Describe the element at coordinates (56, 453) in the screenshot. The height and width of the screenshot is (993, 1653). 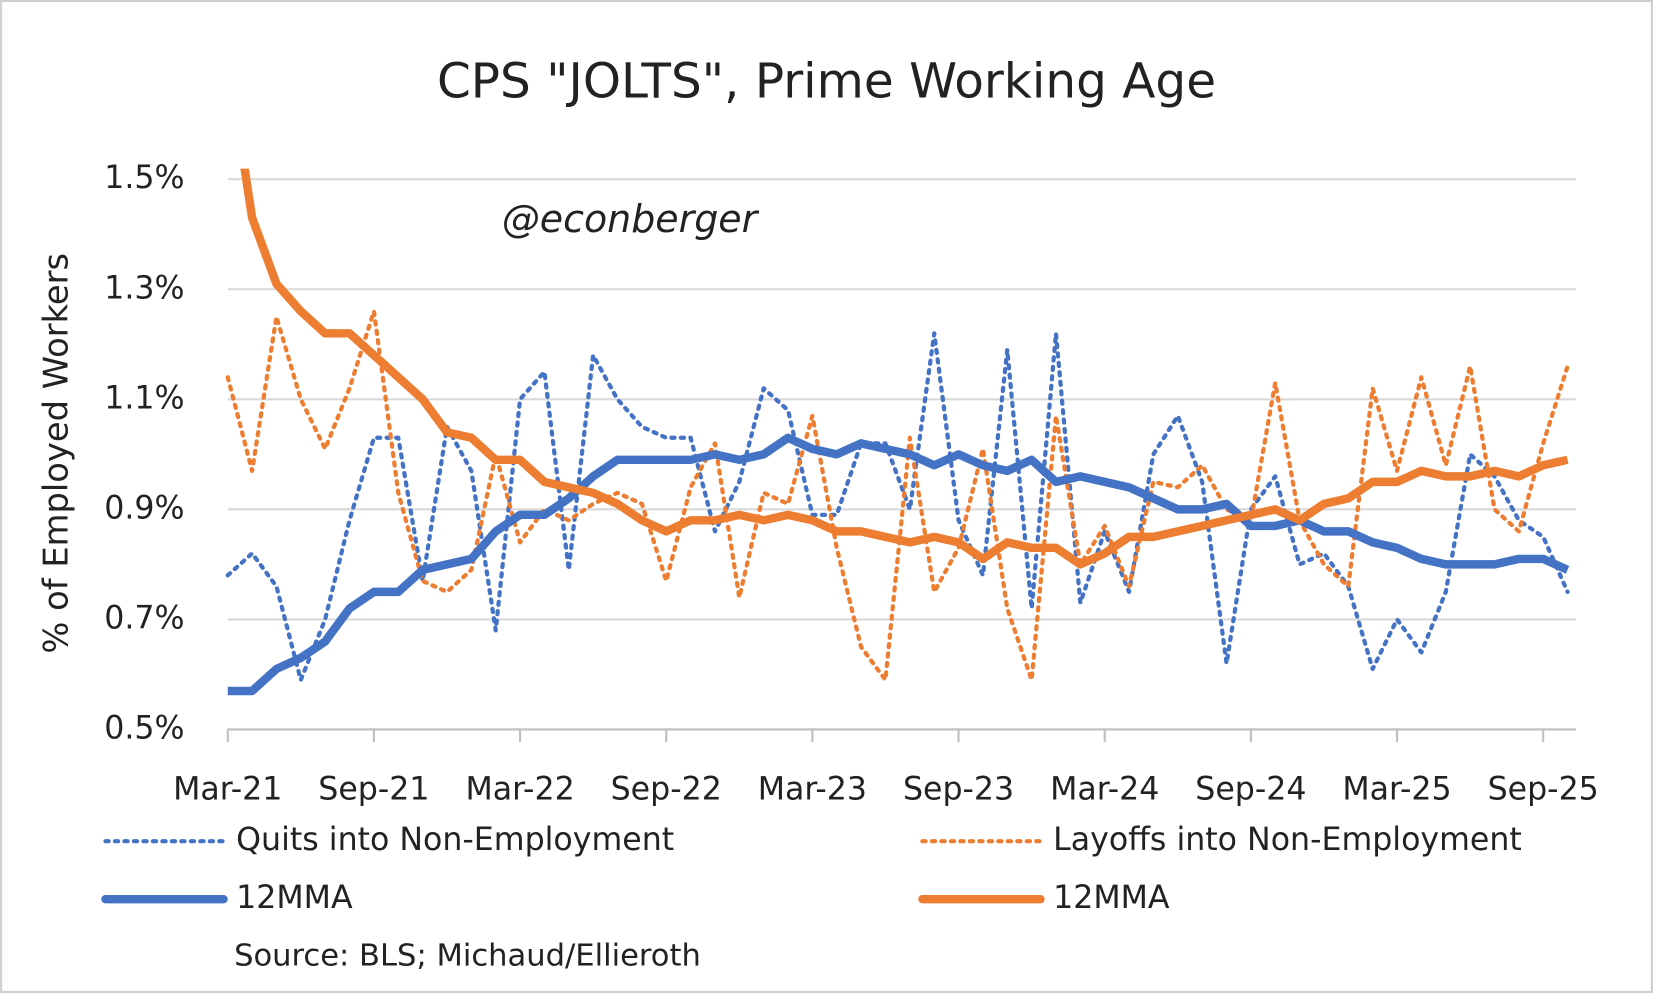
I see `y-axis-label: % of Employed Workers` at that location.